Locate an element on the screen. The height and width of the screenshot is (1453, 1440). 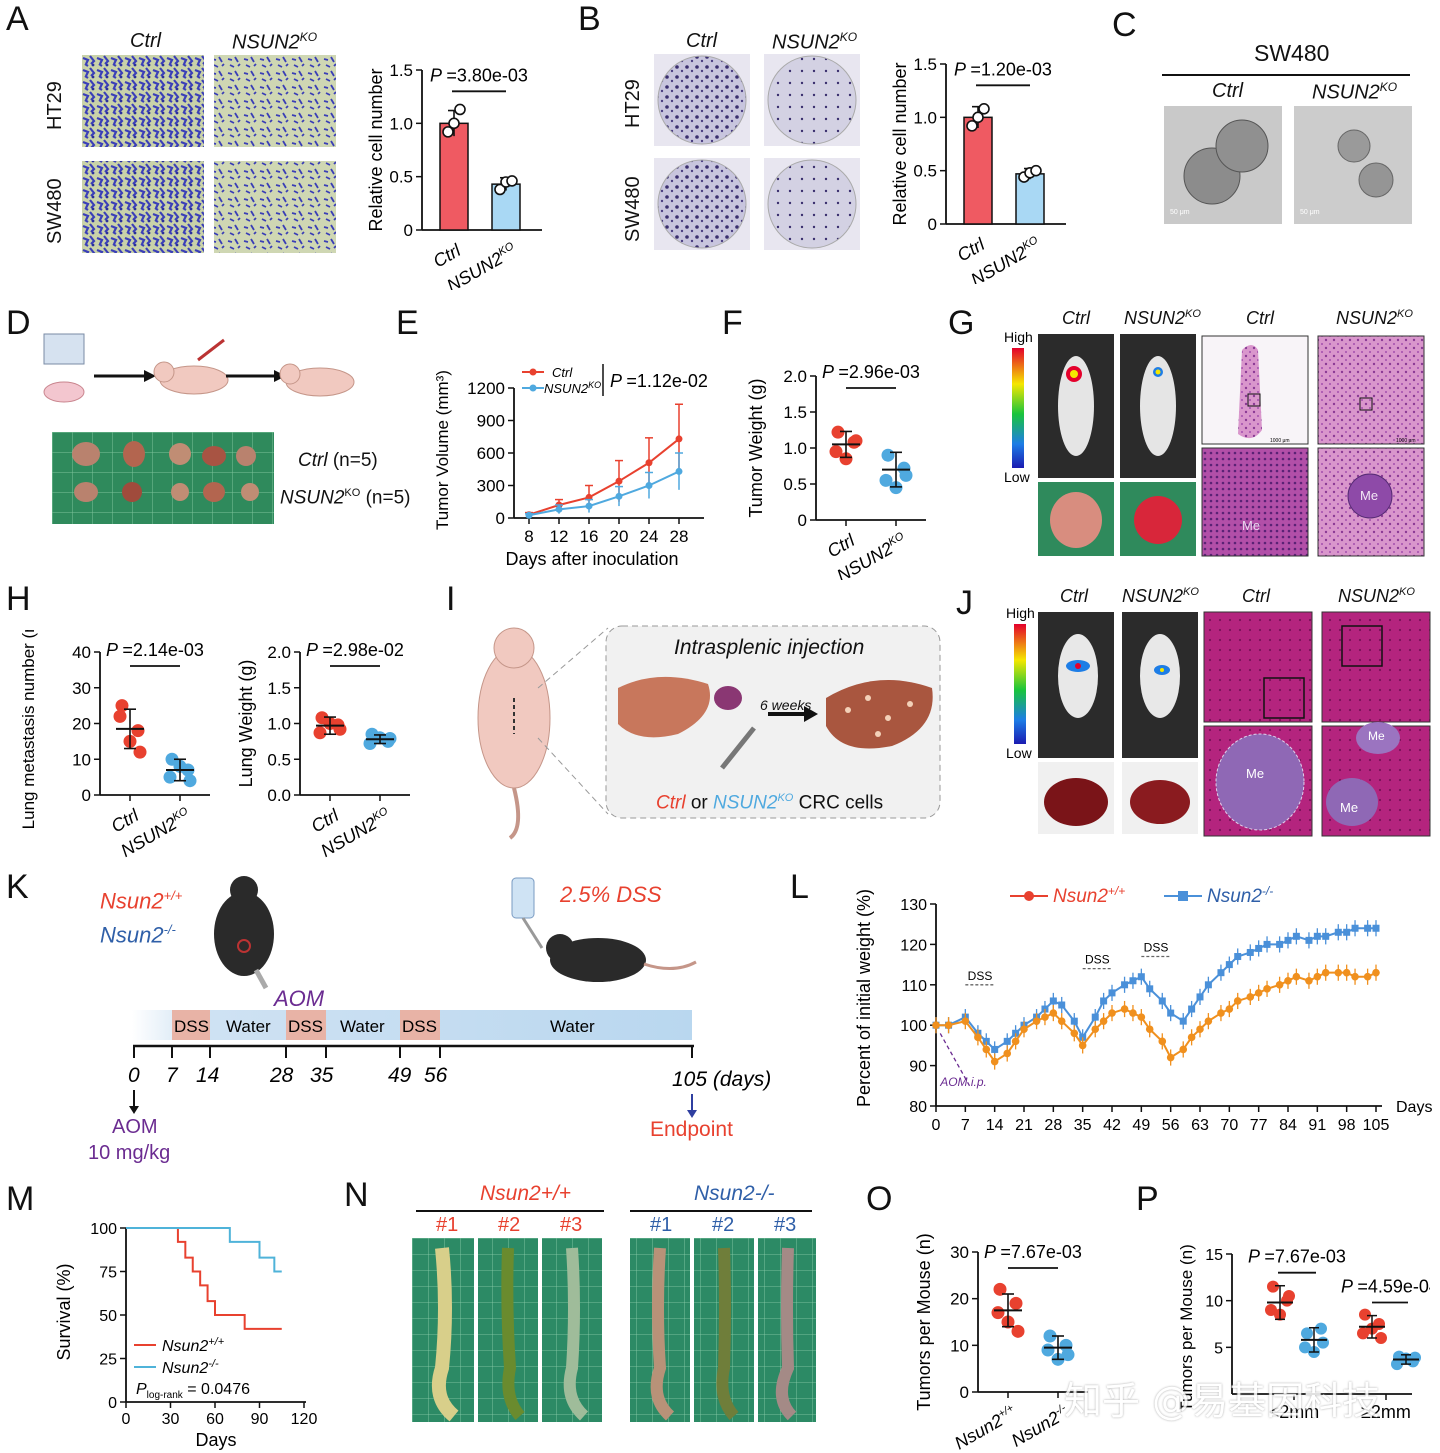
dot-chartH1-ylabel: Lung metastasis number (n) is located at coordinates (28, 729).